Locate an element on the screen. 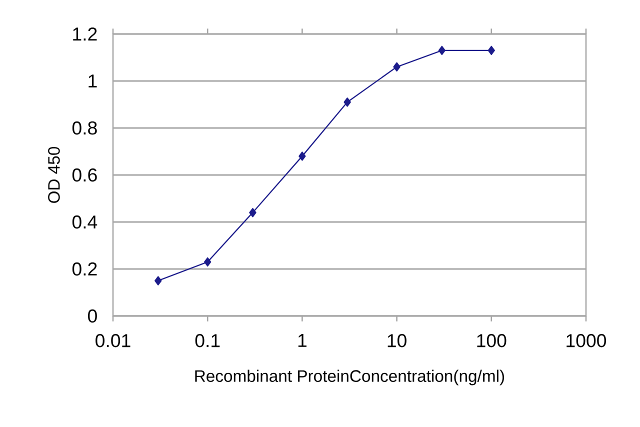  y-tick-label: 0.2 is located at coordinates (84, 269).